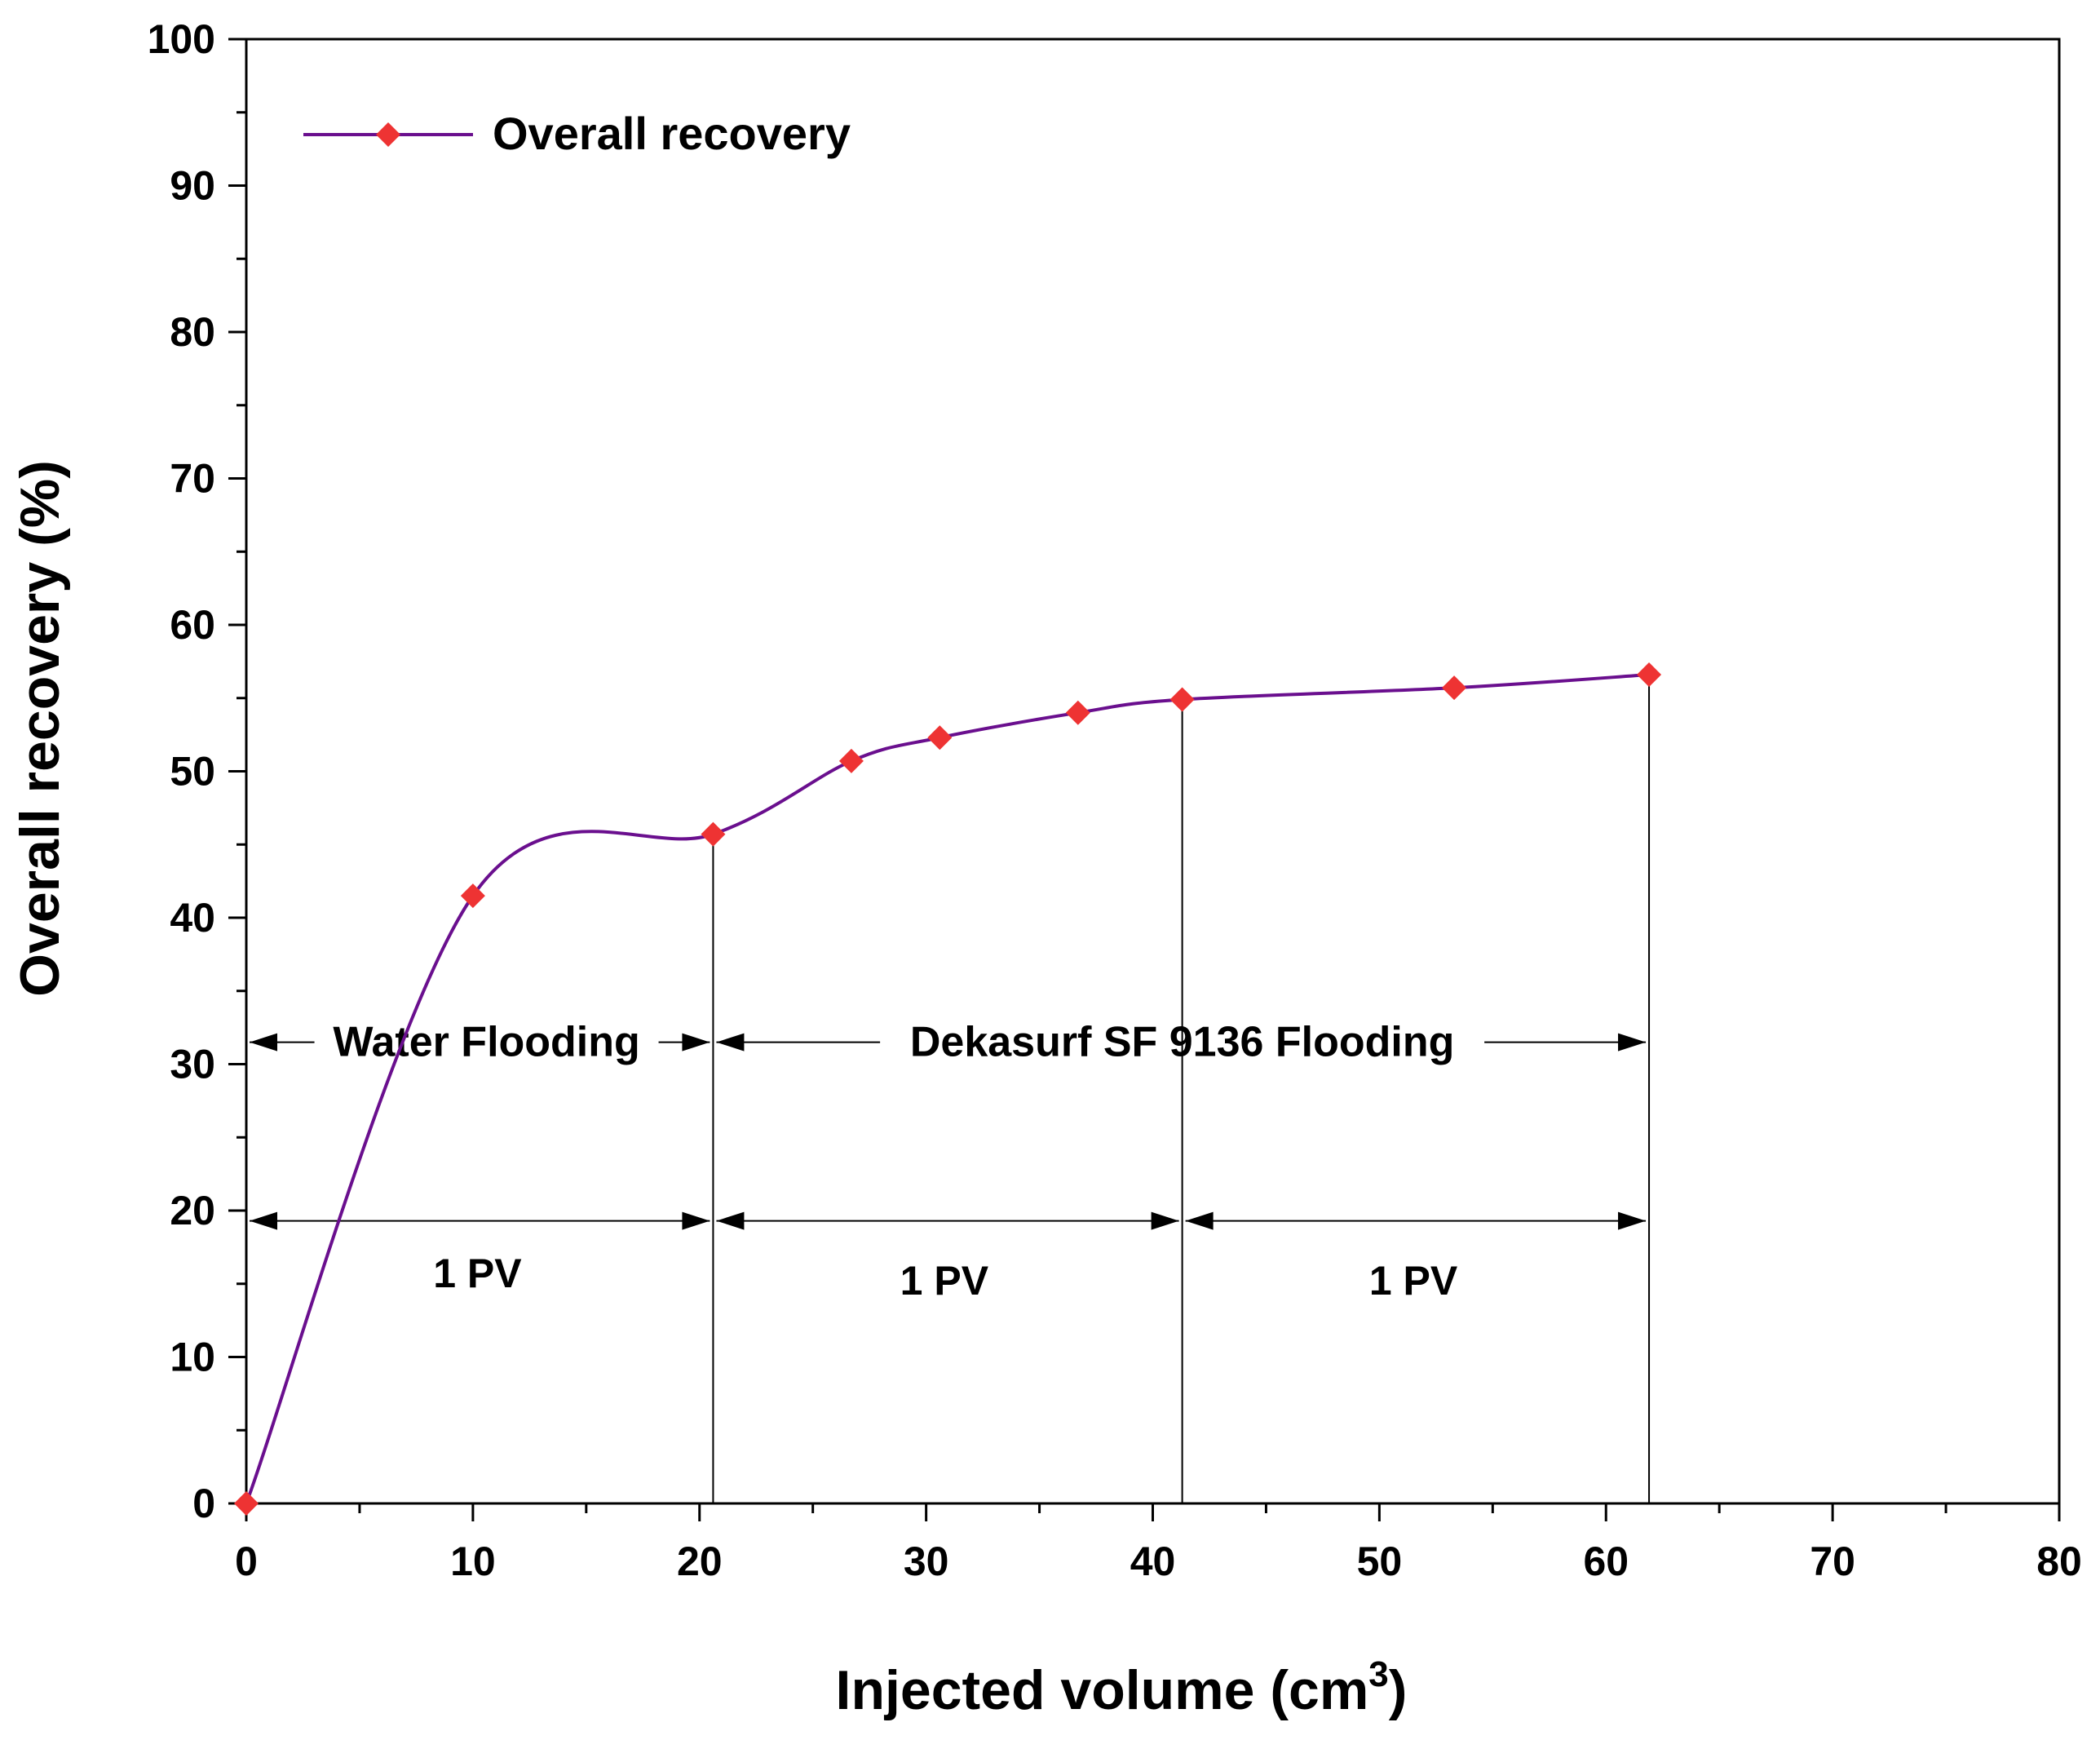 The width and height of the screenshot is (2100, 1740). Describe the element at coordinates (1606, 1561) in the screenshot. I see `x-tick-label: 60` at that location.